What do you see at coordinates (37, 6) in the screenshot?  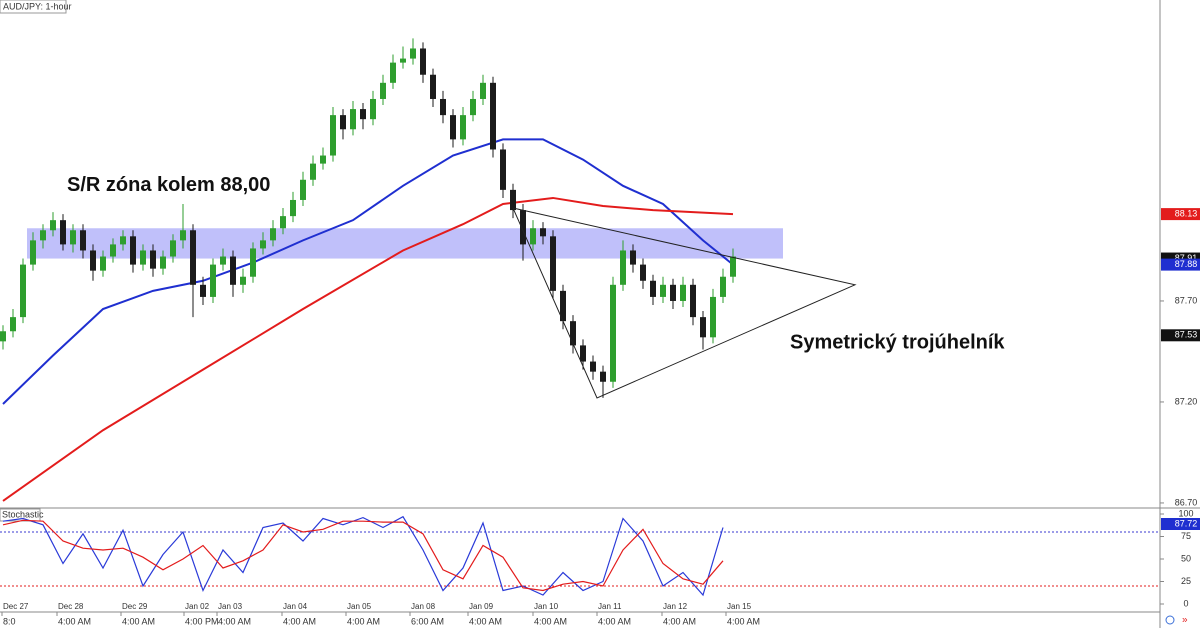 I see `chart-title: AUD/JPY: 1-hour` at bounding box center [37, 6].